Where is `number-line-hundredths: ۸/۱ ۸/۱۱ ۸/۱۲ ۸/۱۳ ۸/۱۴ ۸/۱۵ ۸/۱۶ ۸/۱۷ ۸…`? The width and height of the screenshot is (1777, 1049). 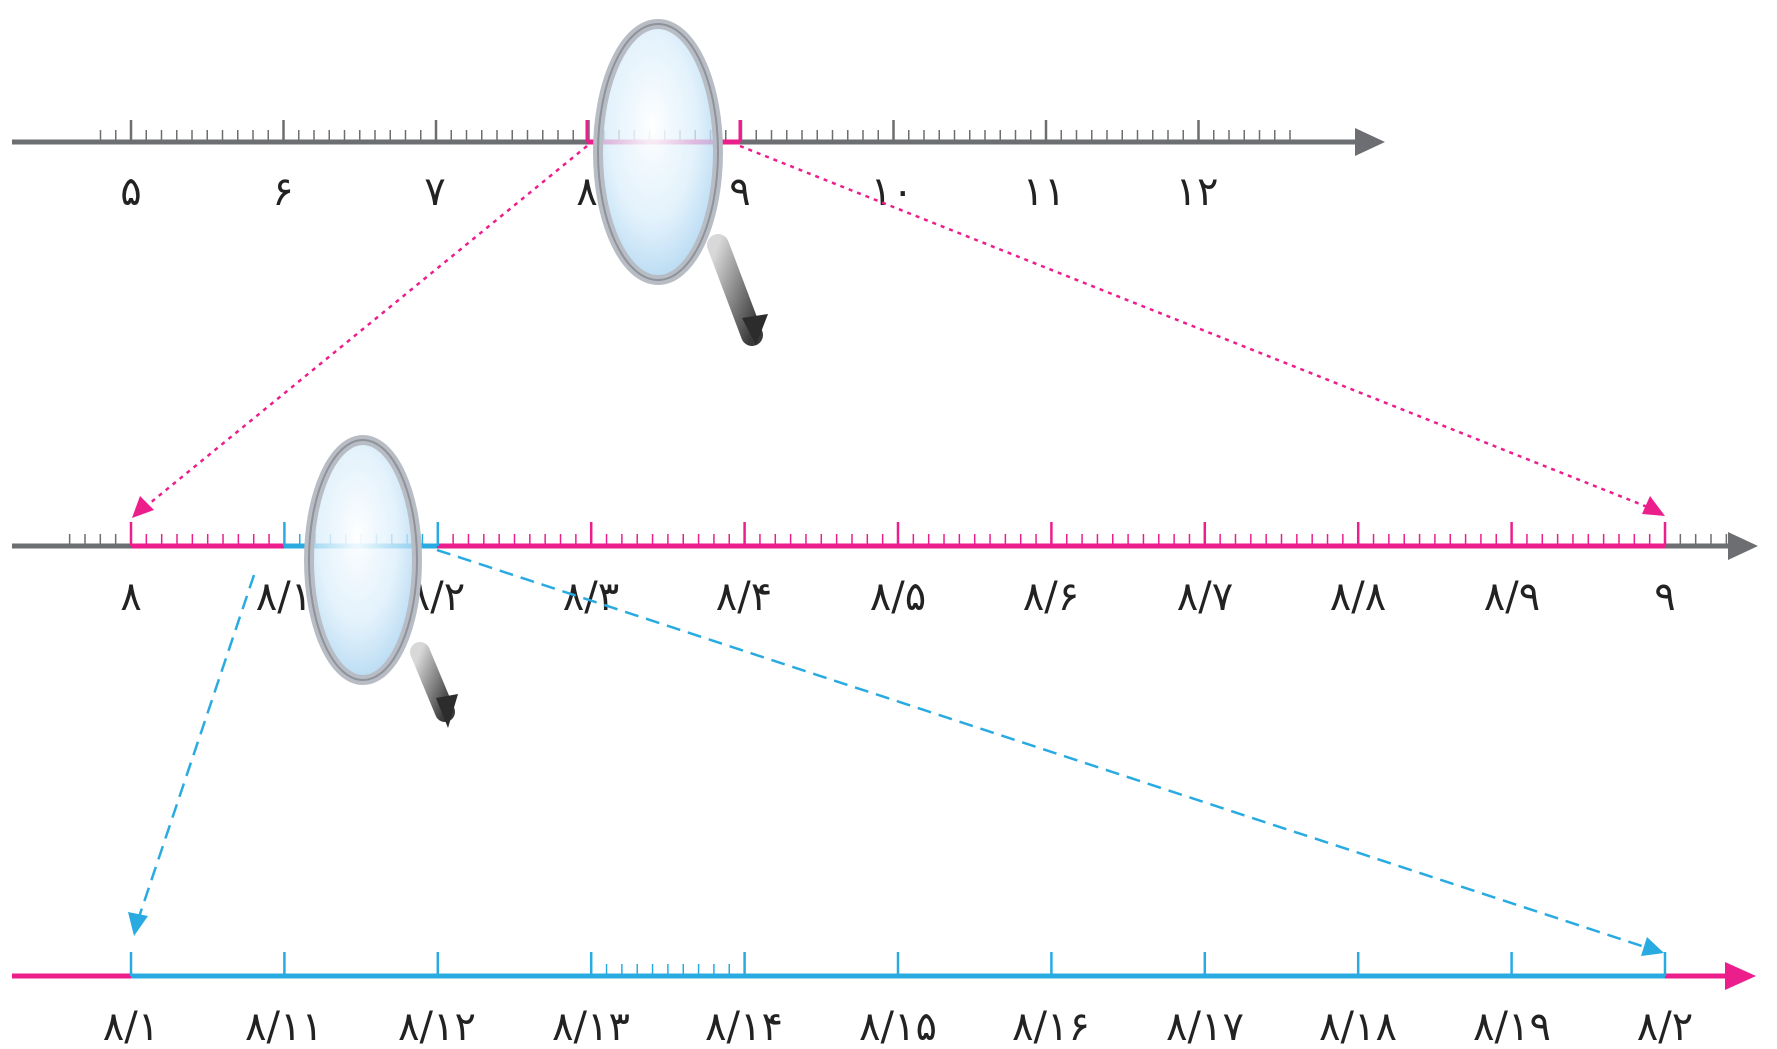
number-line-hundredths: ۸/۱ ۸/۱۱ ۸/۱۲ ۸/۱۳ ۸/۱۴ ۸/۱۵ ۸/۱۶ ۸/۱۷ ۸… is located at coordinates (884, 1000).